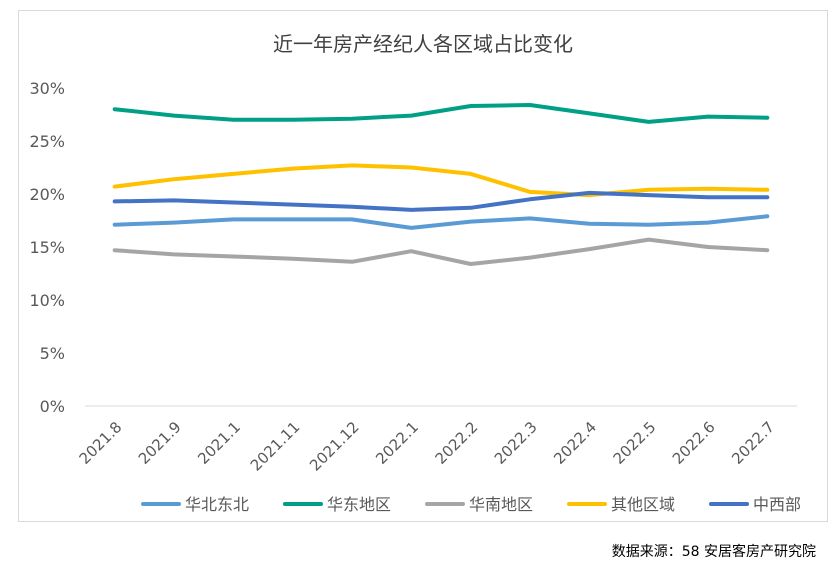 The image size is (838, 569). Describe the element at coordinates (52, 406) in the screenshot. I see `y-tick-label: 0%` at that location.